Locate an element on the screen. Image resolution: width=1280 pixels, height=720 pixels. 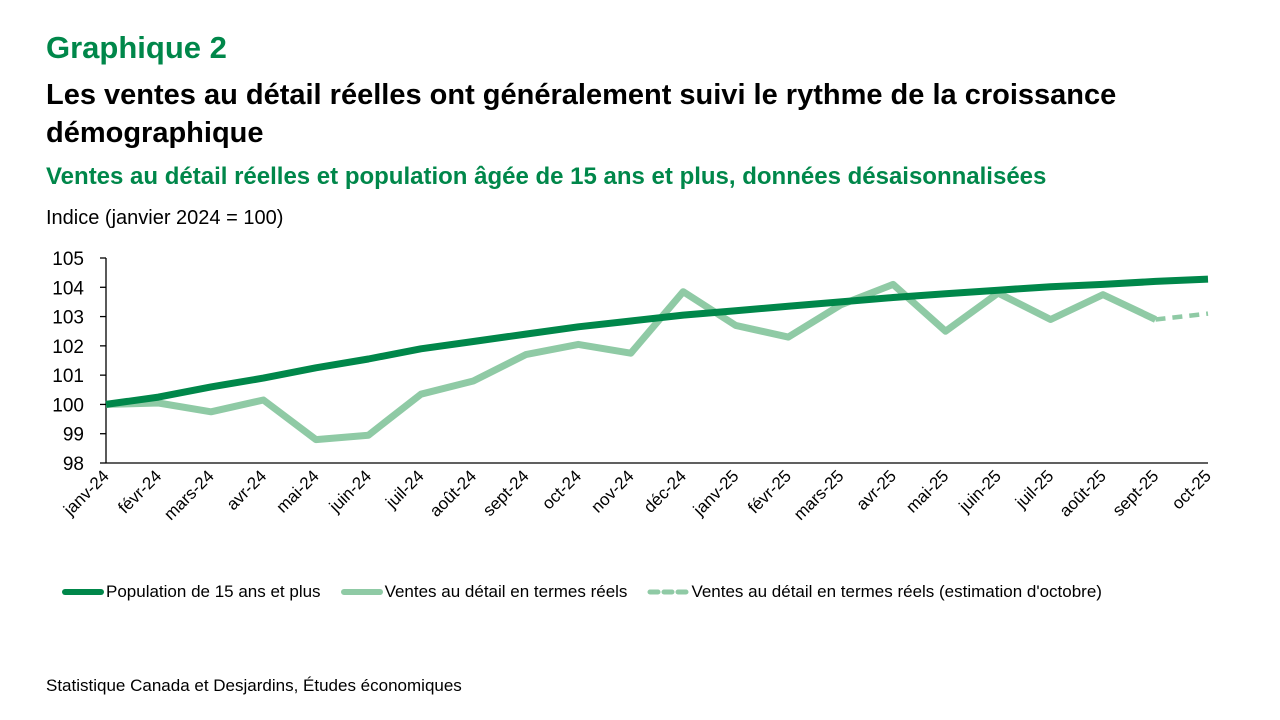
x-tick-label: oct-24 is located at coordinates (561, 489).